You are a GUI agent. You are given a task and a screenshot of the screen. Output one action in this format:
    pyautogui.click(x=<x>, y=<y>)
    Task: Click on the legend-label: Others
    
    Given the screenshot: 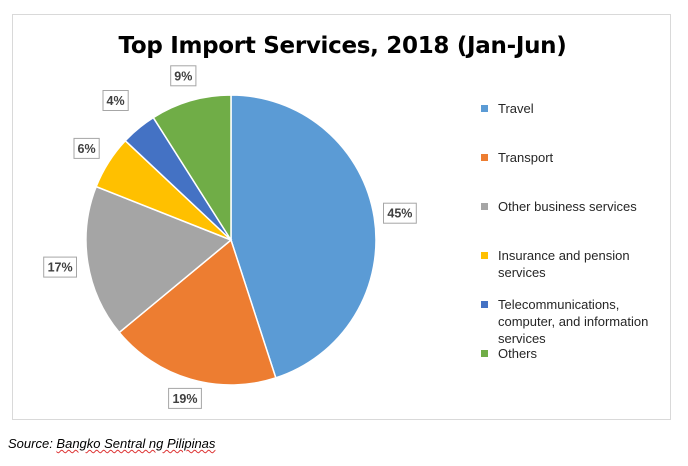 What is the action you would take?
    pyautogui.click(x=518, y=353)
    